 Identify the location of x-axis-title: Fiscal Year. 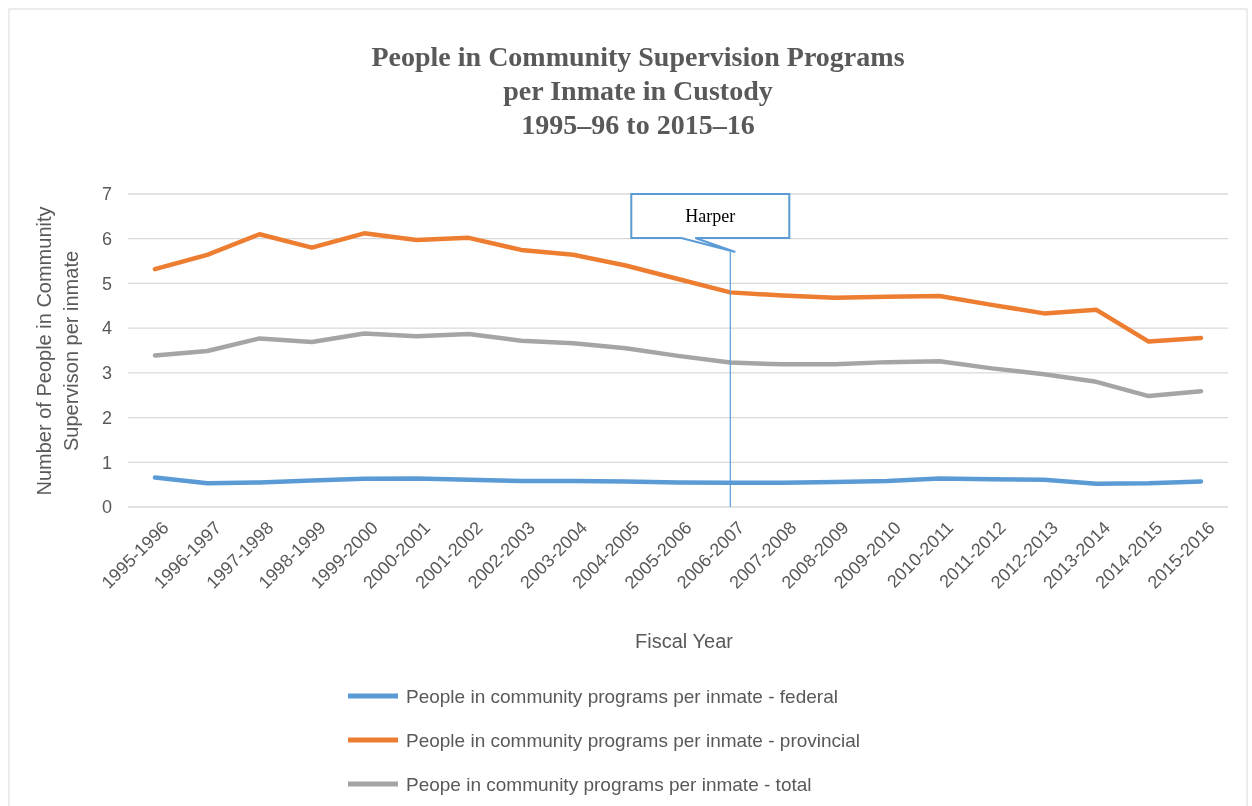
(684, 641).